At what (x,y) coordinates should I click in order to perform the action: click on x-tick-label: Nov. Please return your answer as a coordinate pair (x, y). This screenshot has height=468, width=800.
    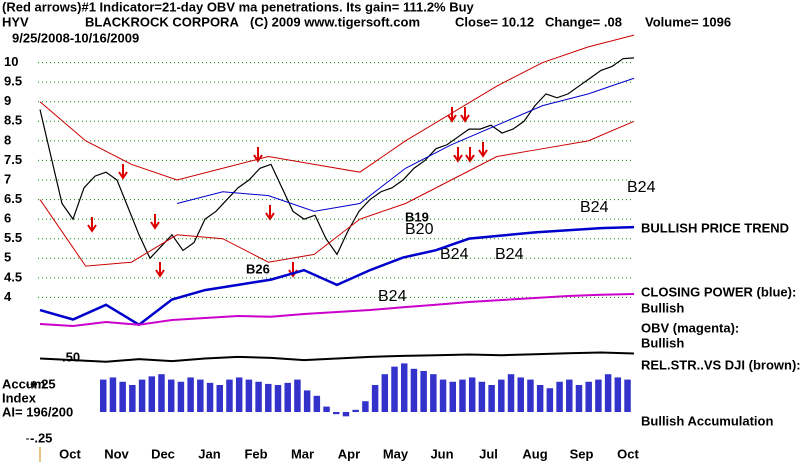
    Looking at the image, I should click on (116, 453).